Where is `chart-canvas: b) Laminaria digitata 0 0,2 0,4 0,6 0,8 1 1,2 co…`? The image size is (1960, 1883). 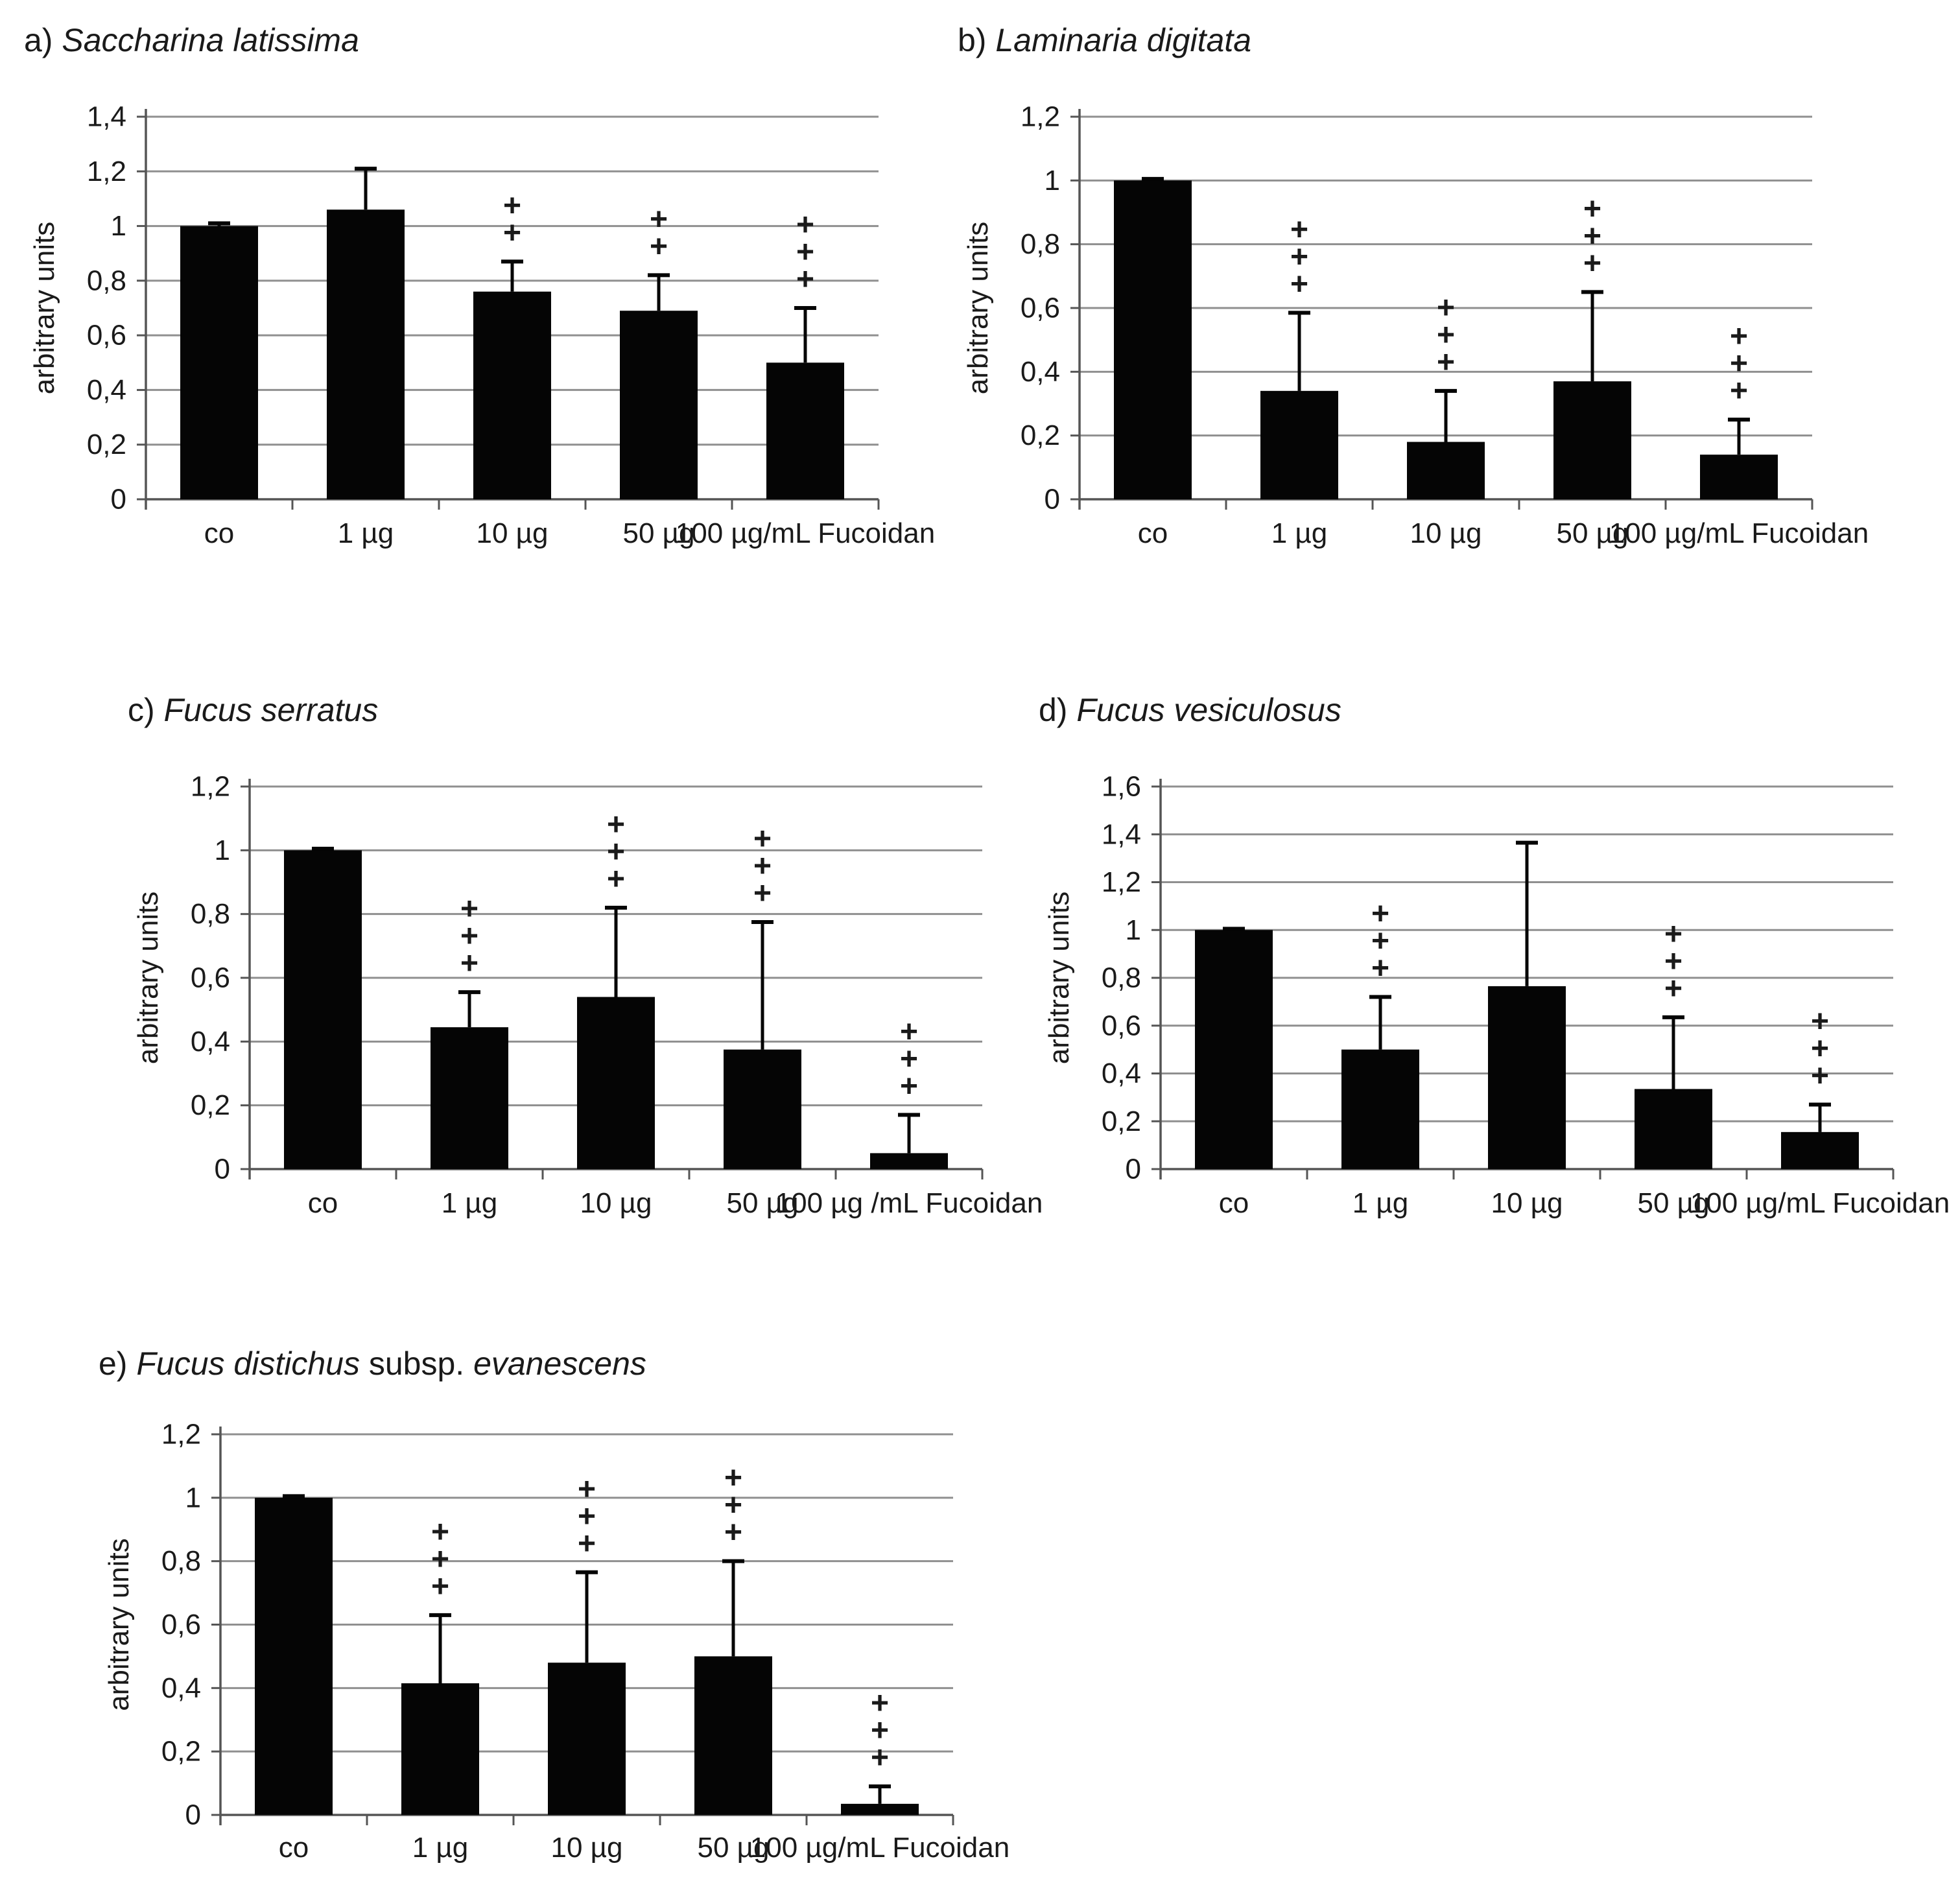 chart-canvas: b) Laminaria digitata 0 0,2 0,4 0,6 0,8 1 1,2 co… is located at coordinates (1413, 285).